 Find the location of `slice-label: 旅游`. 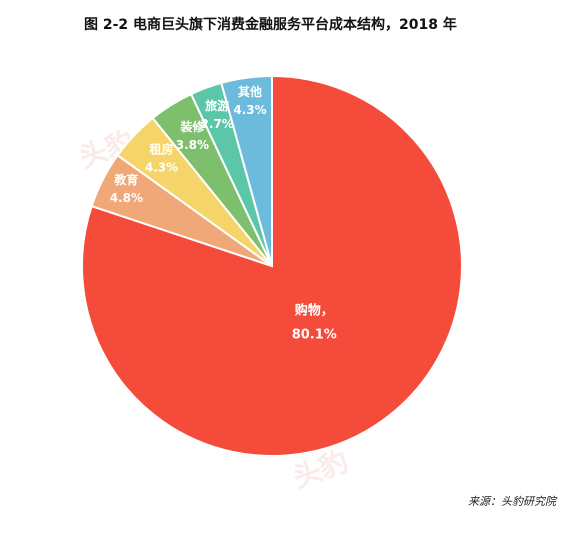

slice-label: 旅游 is located at coordinates (217, 105).